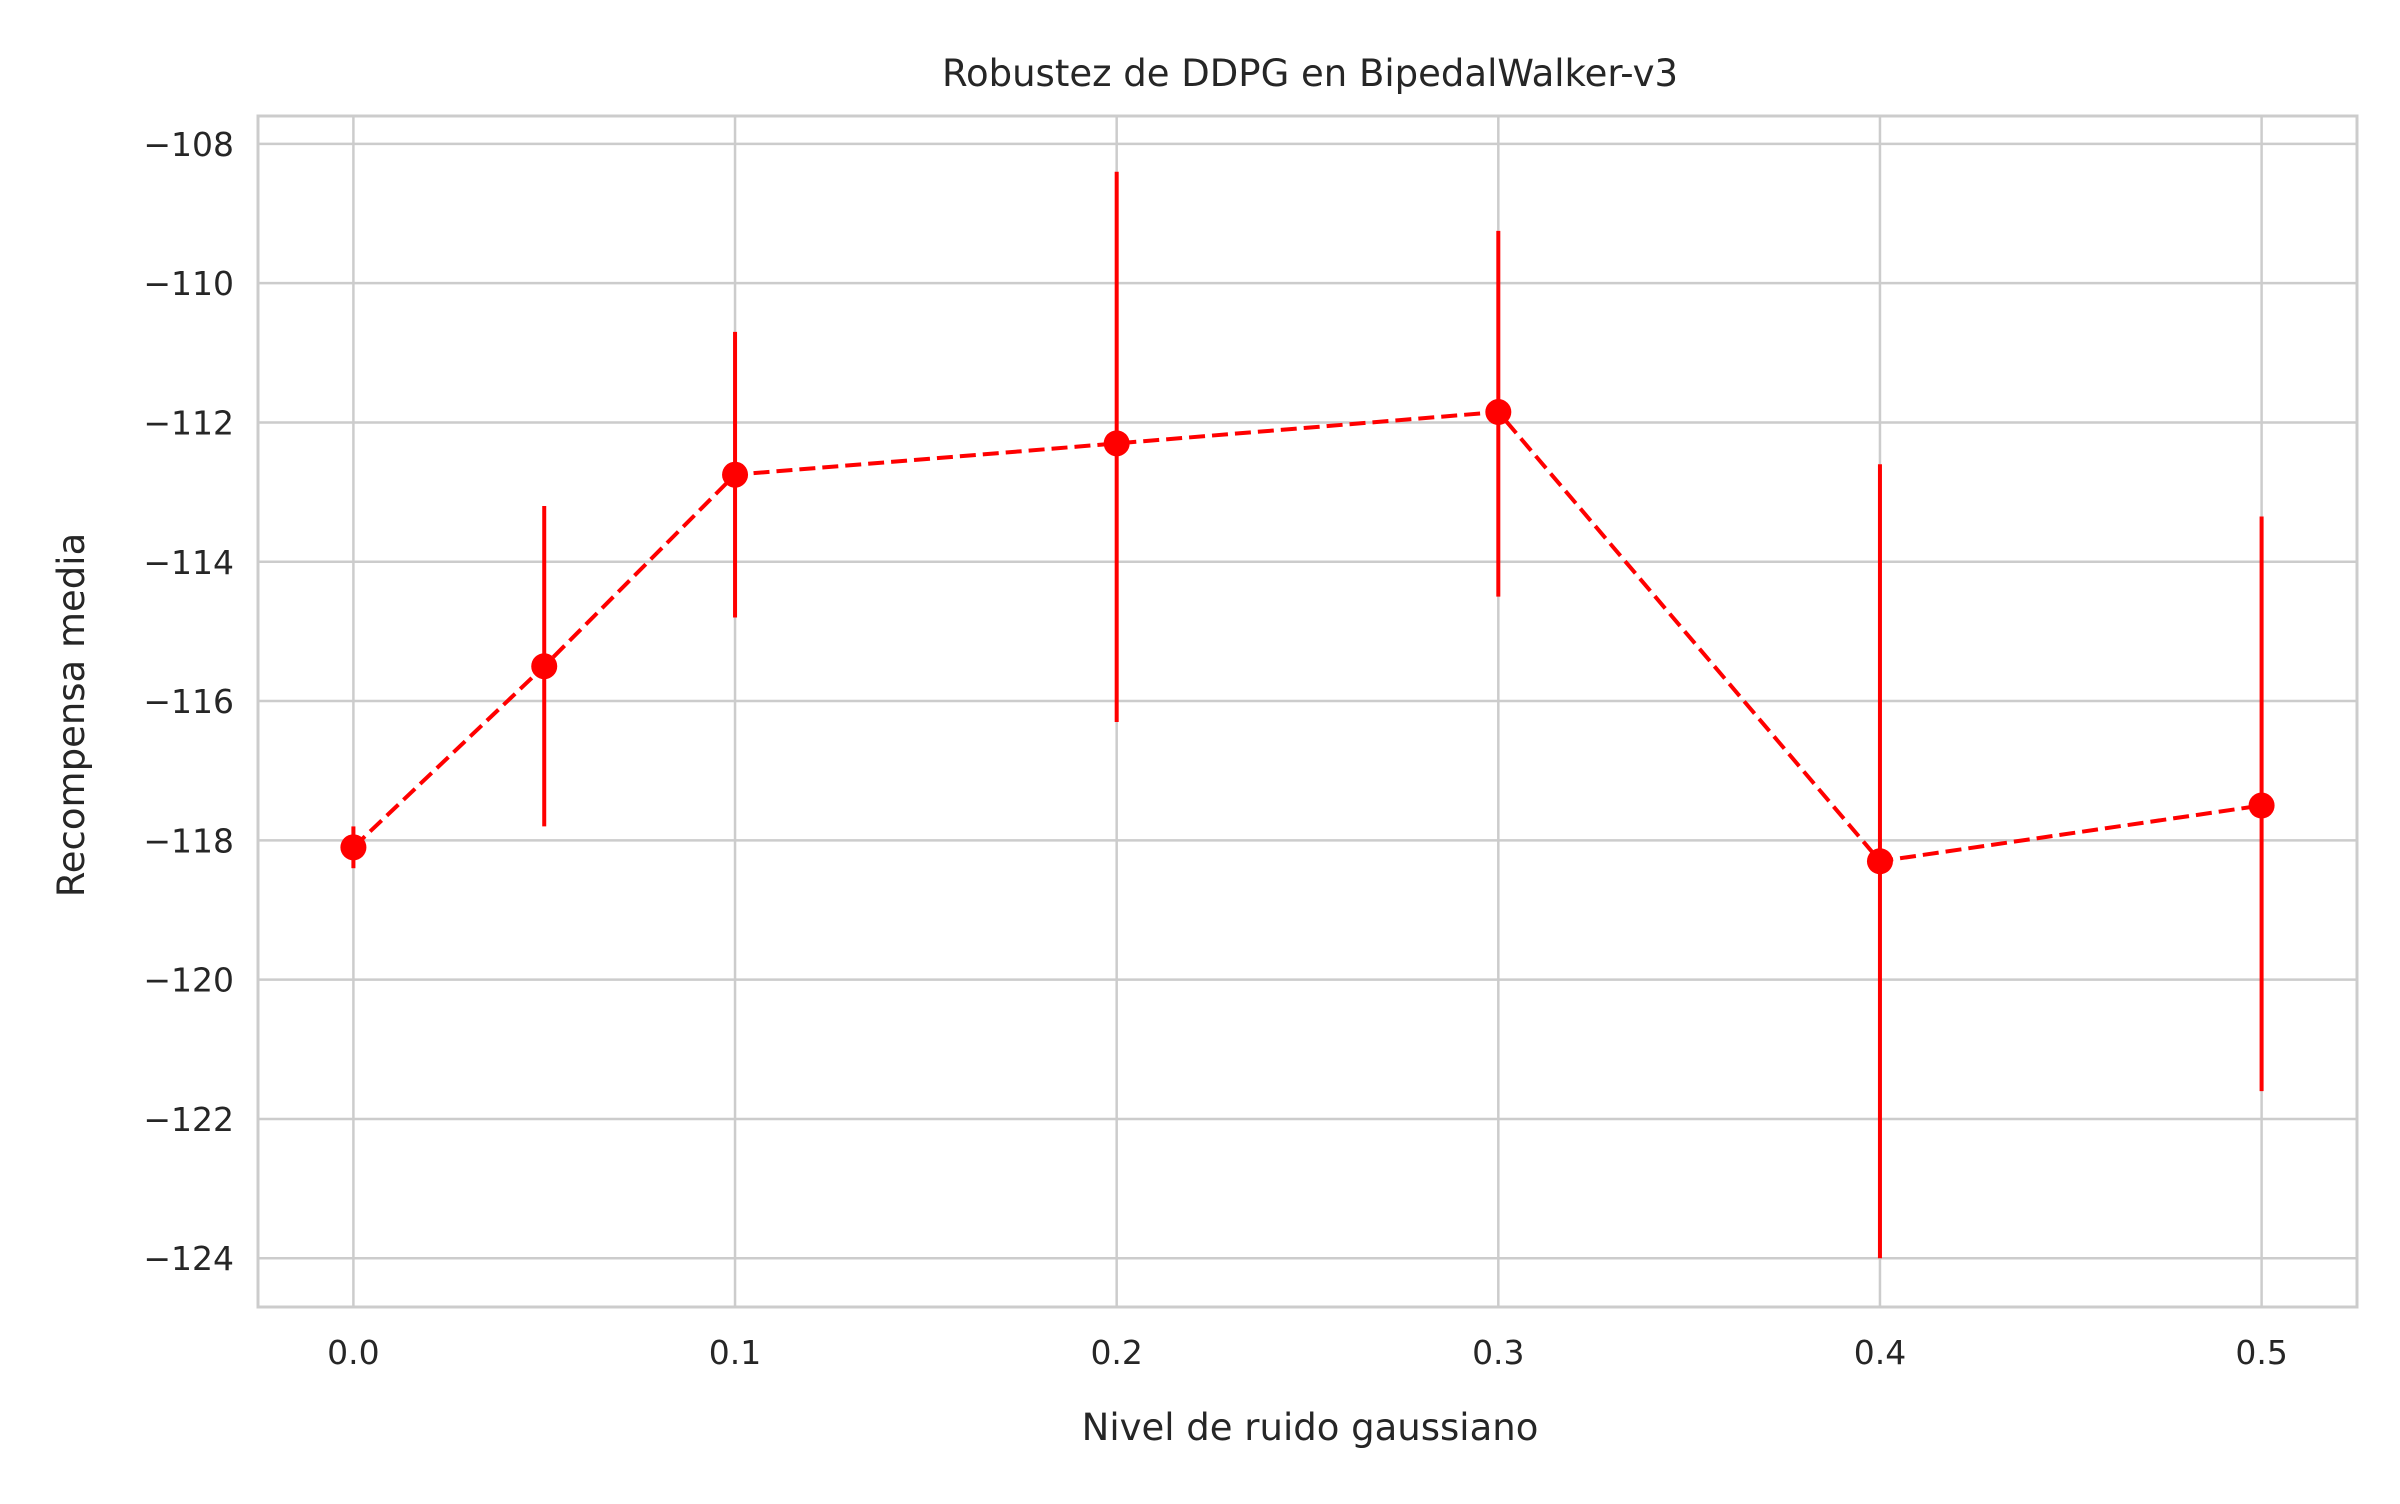  What do you see at coordinates (188, 144) in the screenshot?
I see `y-tick-label: −108` at bounding box center [188, 144].